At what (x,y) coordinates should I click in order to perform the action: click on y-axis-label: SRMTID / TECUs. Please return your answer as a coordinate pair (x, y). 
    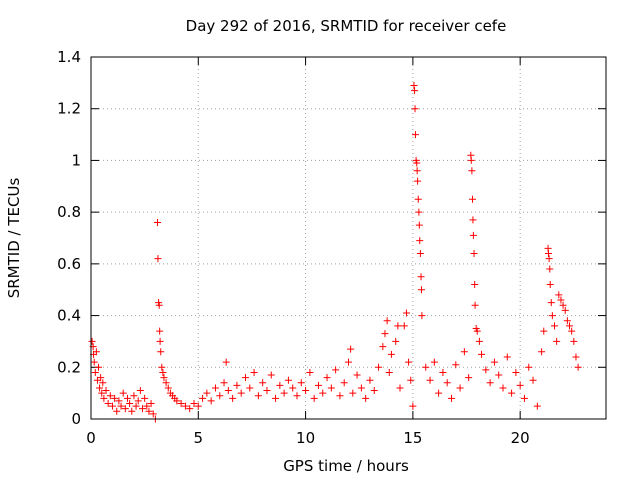
    Looking at the image, I should click on (14, 238).